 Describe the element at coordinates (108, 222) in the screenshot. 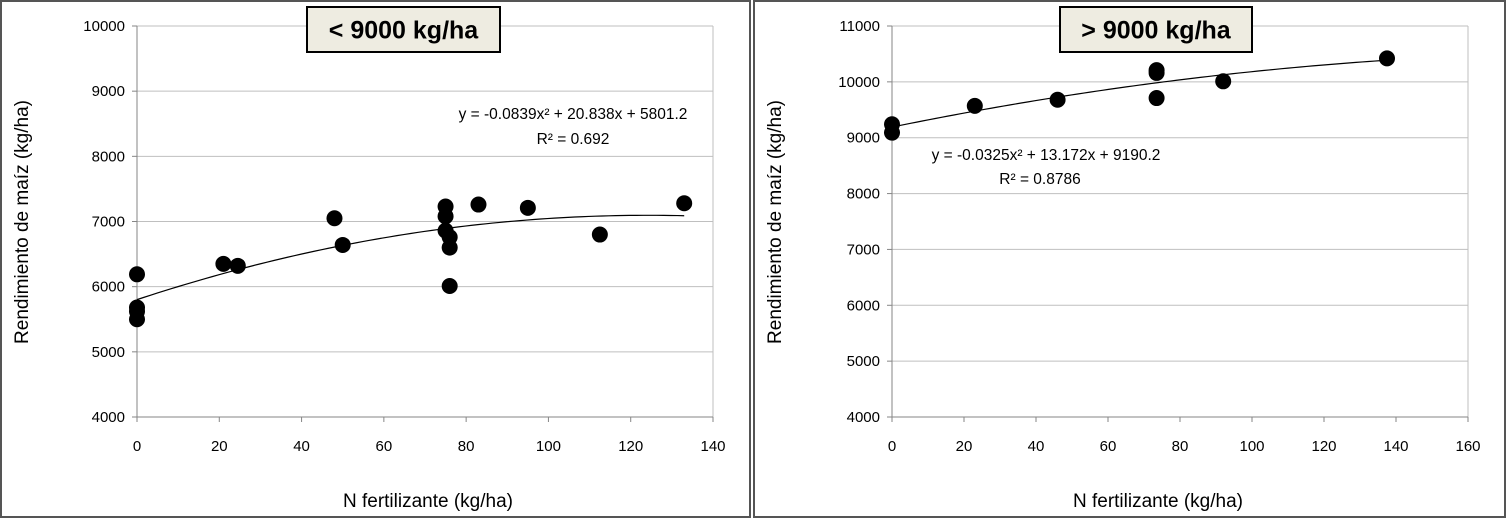

I see `left-y-tick-label: 7000` at that location.